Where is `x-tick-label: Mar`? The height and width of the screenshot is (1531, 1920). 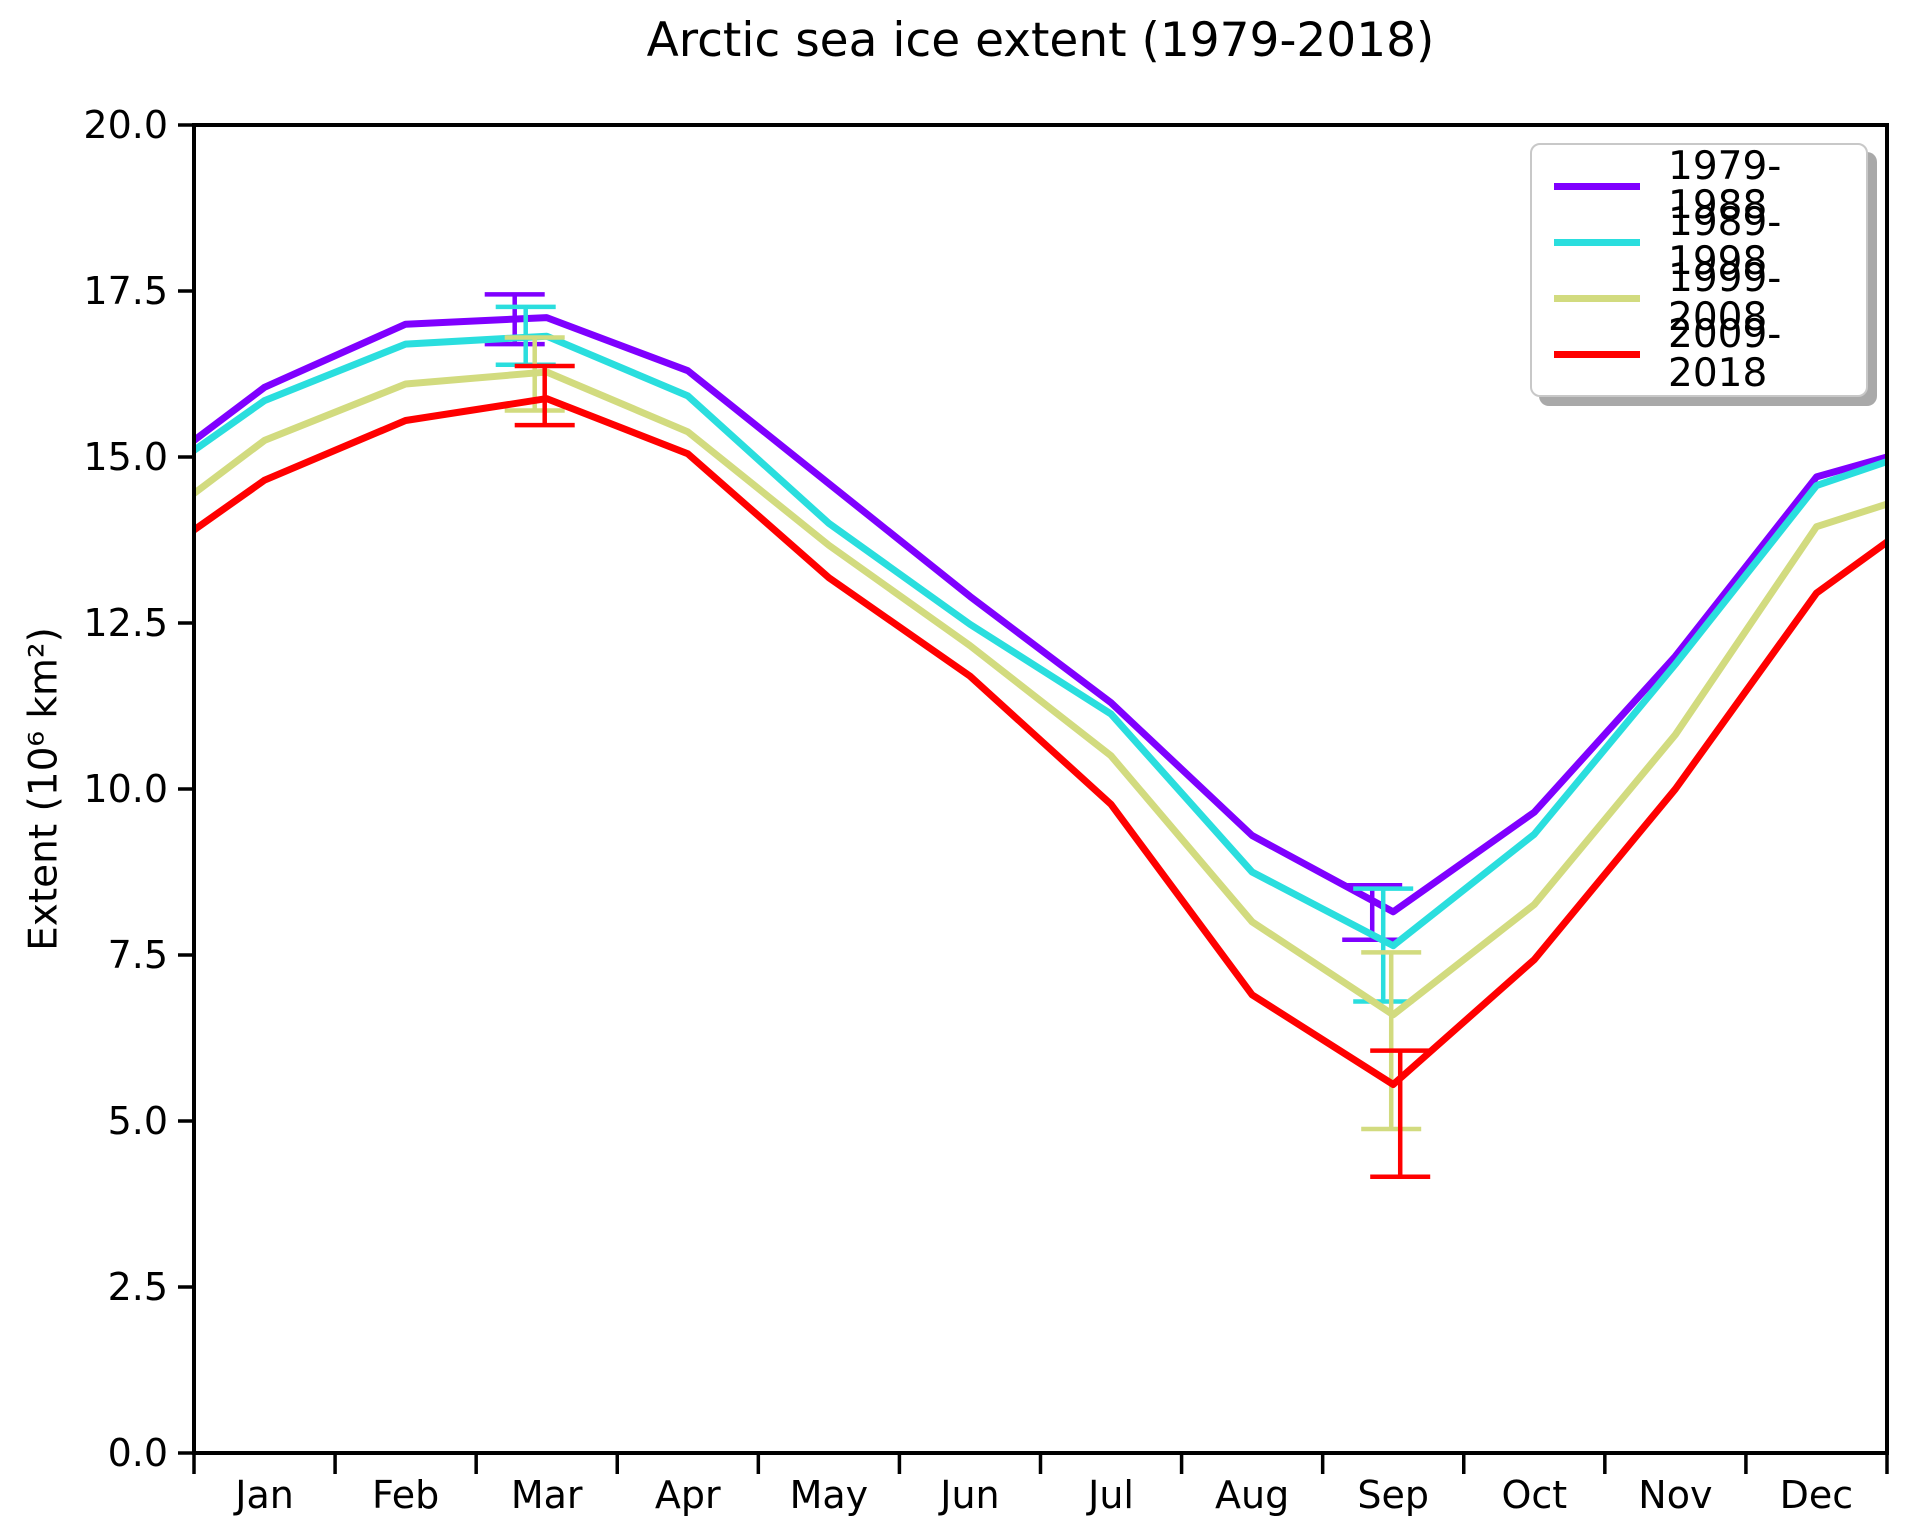 x-tick-label: Mar is located at coordinates (547, 1495).